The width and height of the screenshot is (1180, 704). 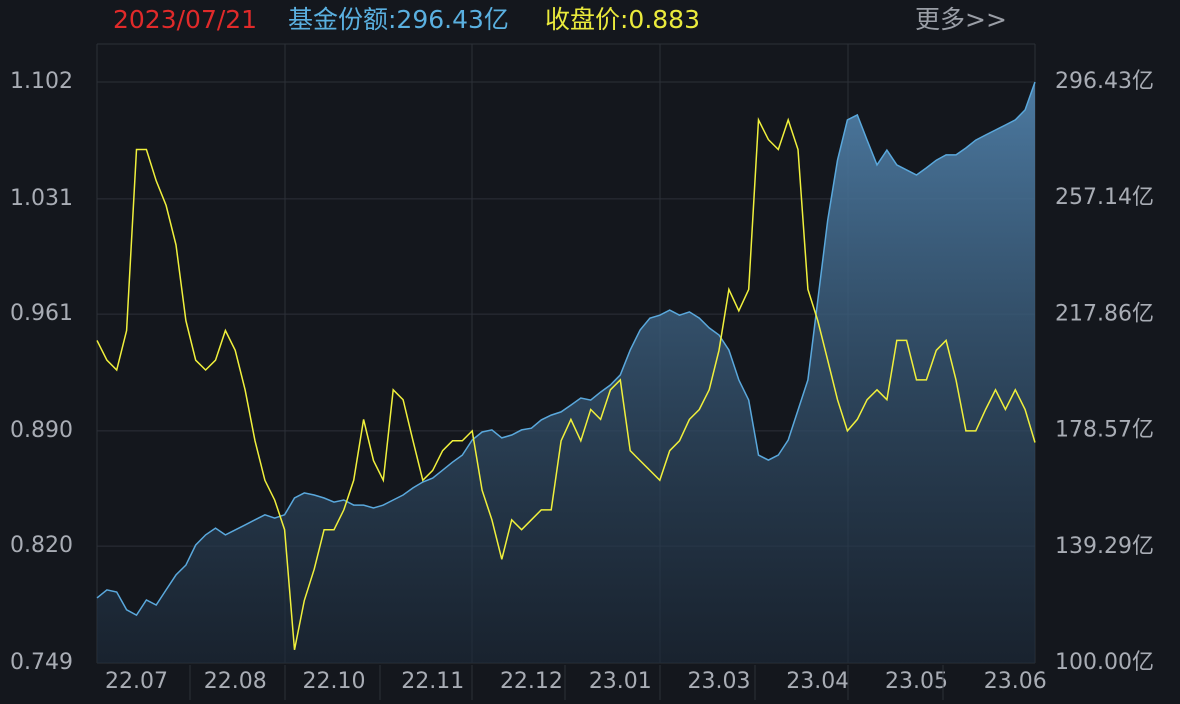 What do you see at coordinates (817, 681) in the screenshot?
I see `x-tick-label: 23.04` at bounding box center [817, 681].